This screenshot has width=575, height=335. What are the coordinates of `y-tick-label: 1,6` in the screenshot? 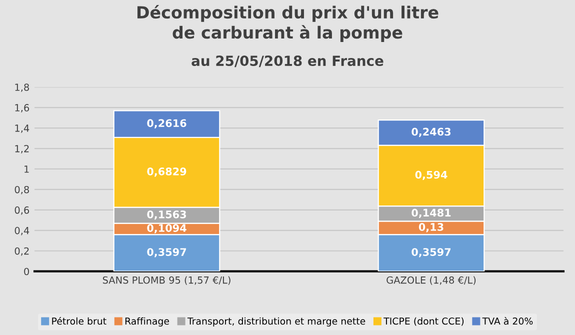 It's located at (22, 108).